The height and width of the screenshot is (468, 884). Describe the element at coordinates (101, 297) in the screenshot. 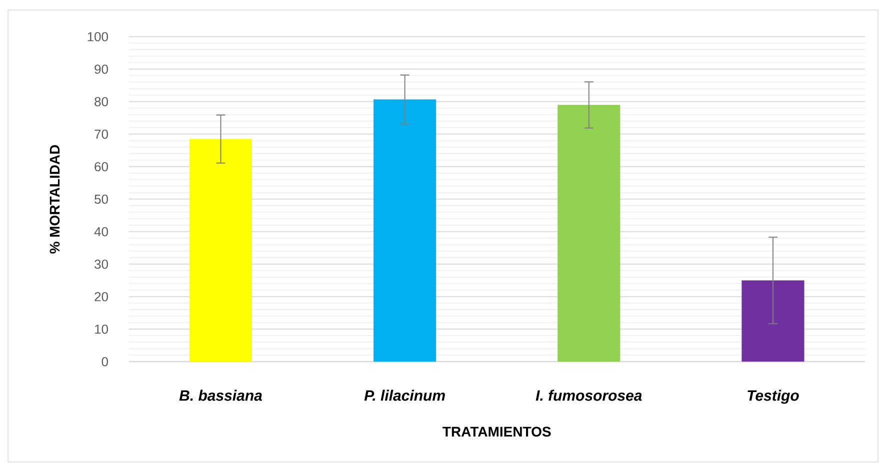

I see `y-tick-label: 20` at that location.